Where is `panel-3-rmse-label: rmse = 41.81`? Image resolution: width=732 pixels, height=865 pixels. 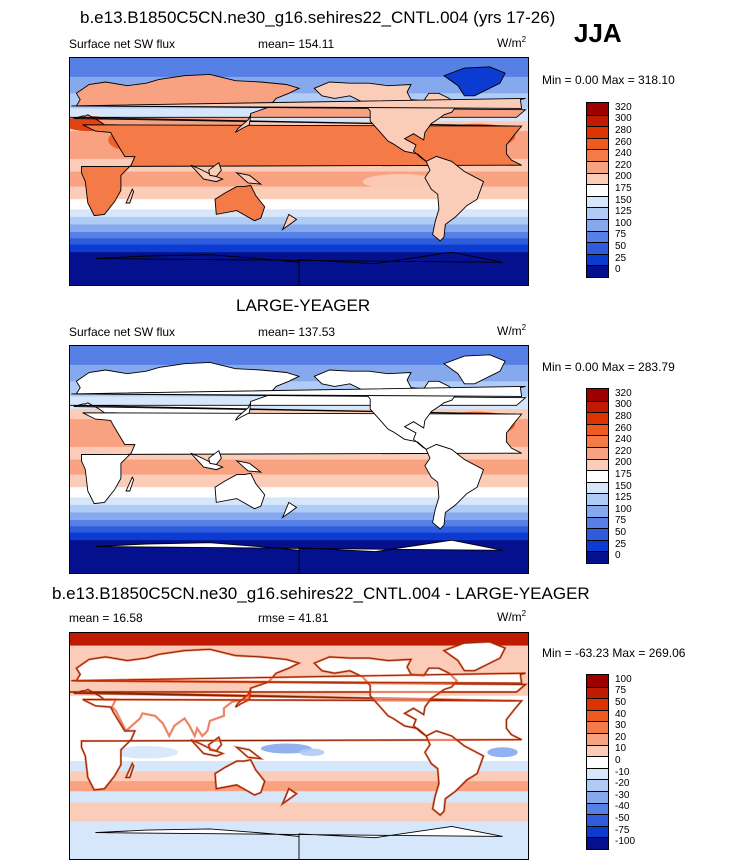
panel-3-rmse-label: rmse = 41.81 is located at coordinates (293, 618).